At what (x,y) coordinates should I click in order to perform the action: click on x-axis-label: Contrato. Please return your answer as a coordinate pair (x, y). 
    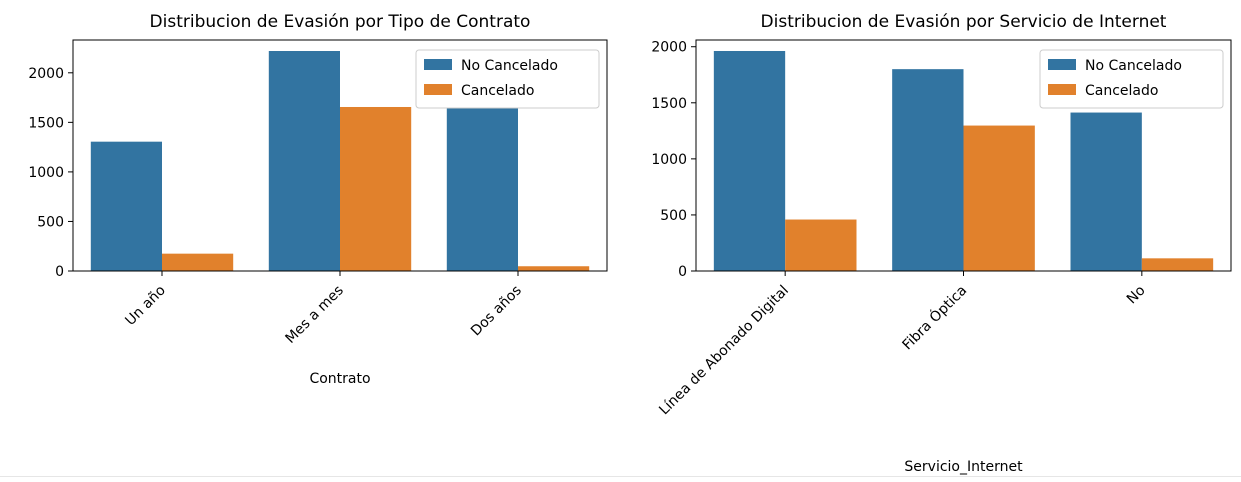
    Looking at the image, I should click on (339, 379).